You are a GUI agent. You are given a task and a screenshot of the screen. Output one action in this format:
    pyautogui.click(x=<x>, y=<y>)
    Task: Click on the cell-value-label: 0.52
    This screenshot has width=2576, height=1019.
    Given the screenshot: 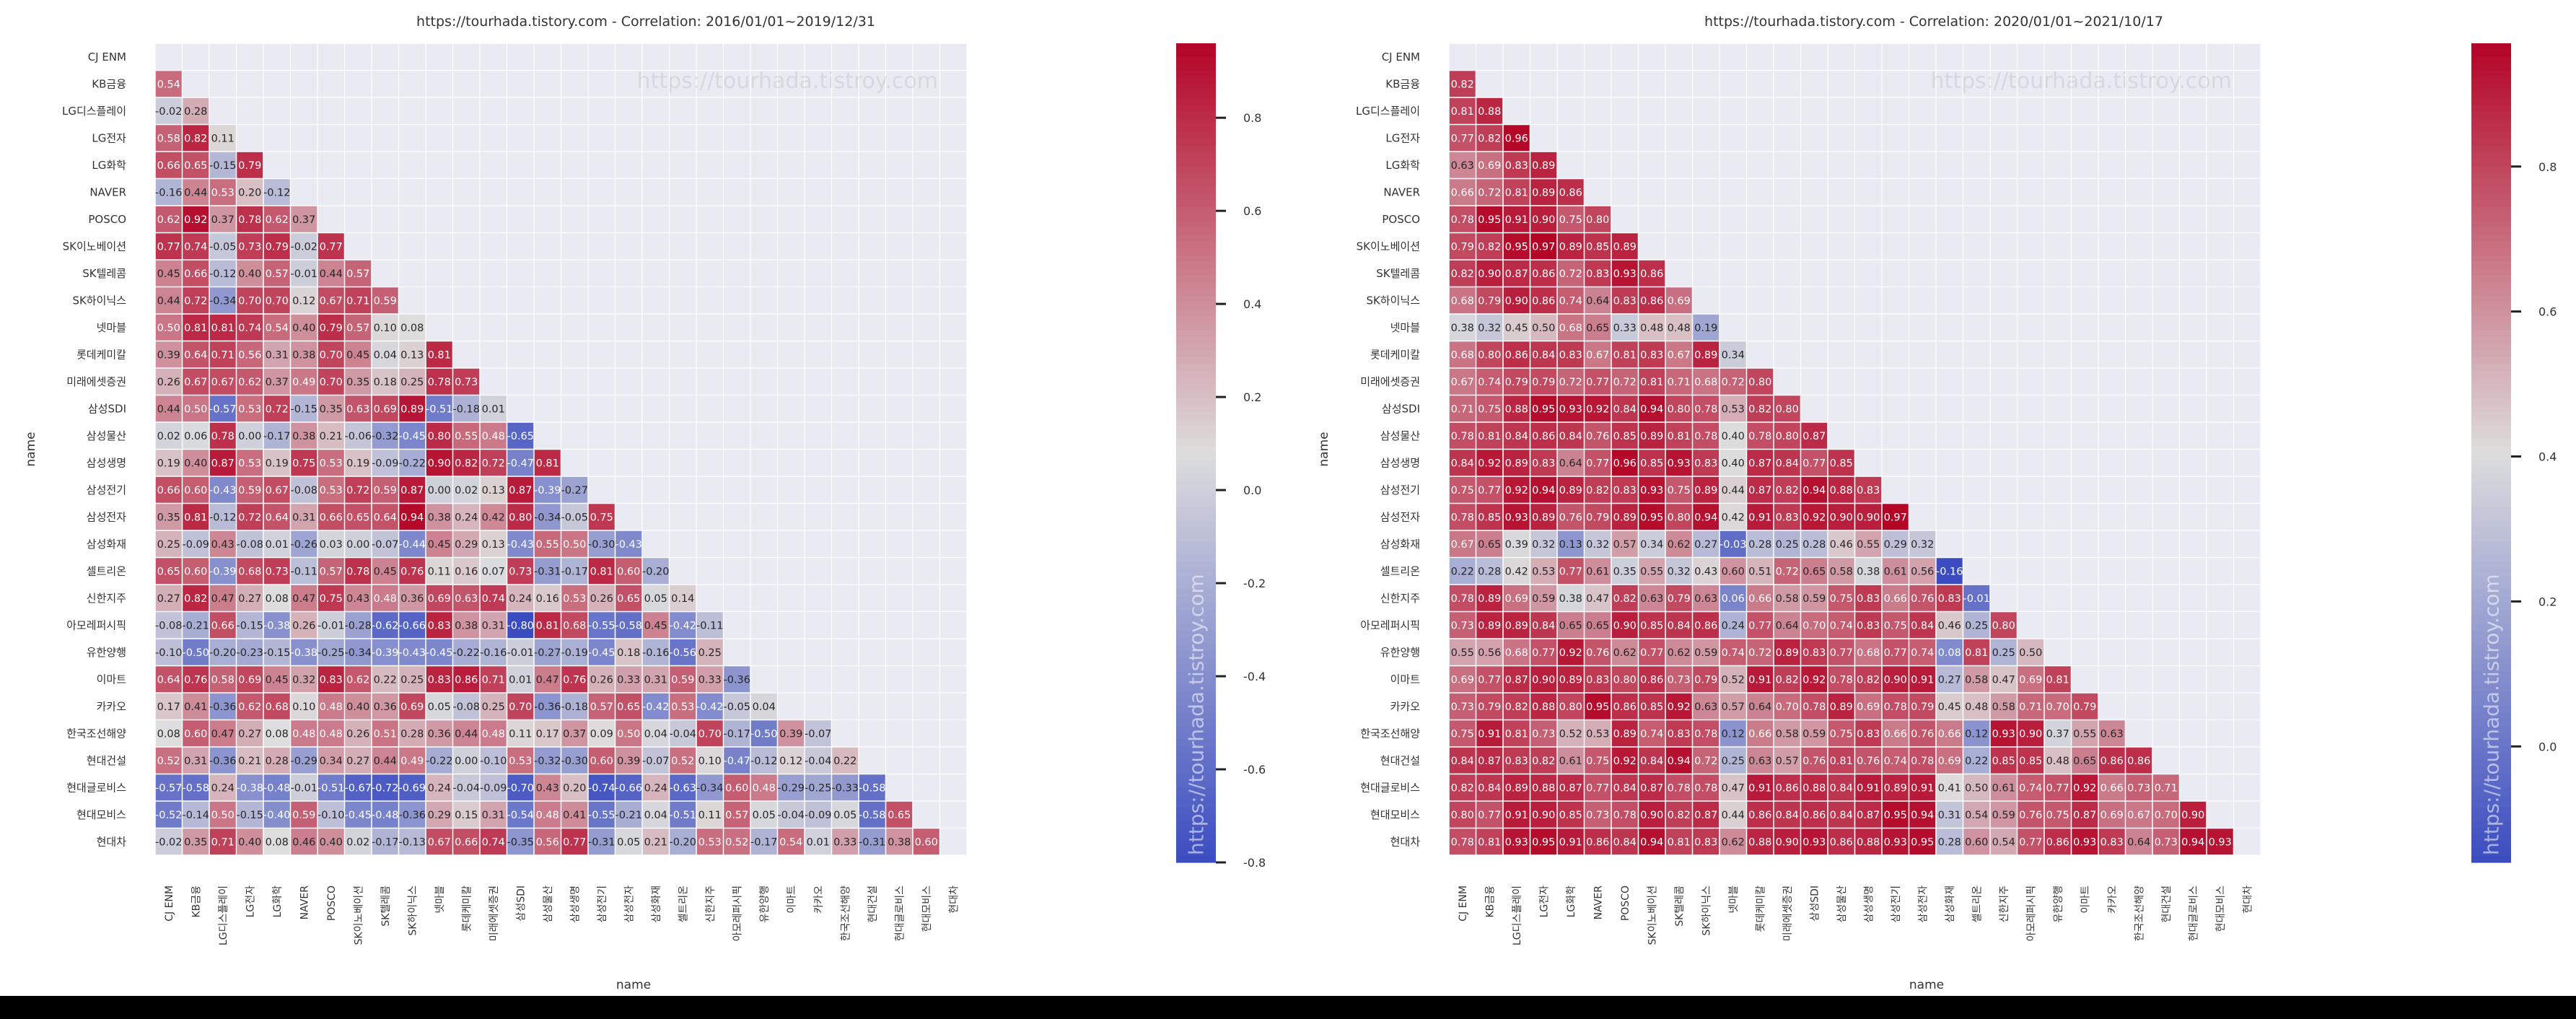 What is the action you would take?
    pyautogui.click(x=1570, y=734)
    